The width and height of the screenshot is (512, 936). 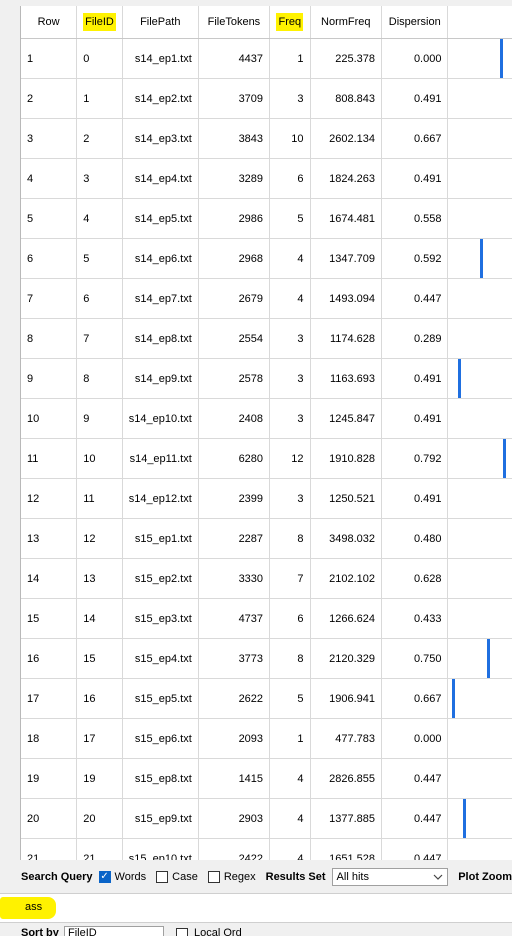 I want to click on table-row: 15 14 s15_ep3.txt 4737 6 1266.624 0.433, so click(x=266, y=618).